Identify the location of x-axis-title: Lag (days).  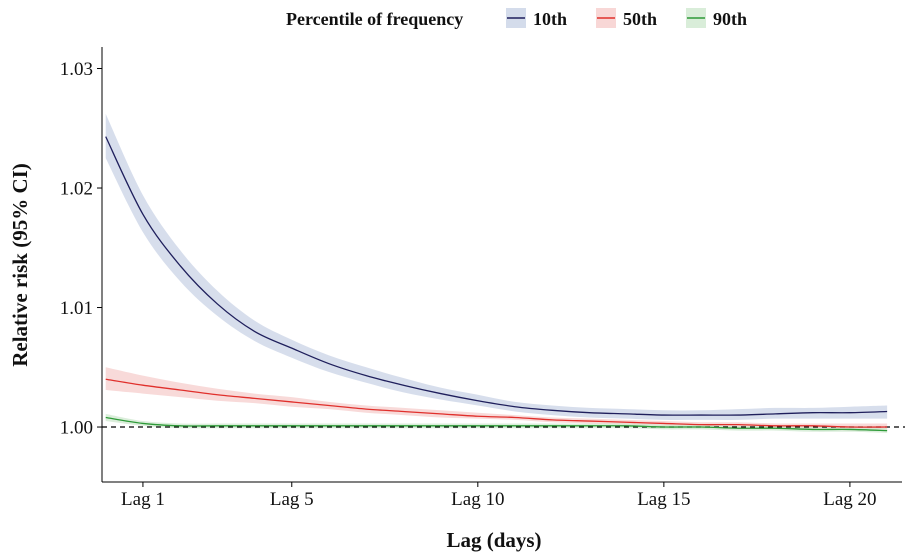
(493, 540).